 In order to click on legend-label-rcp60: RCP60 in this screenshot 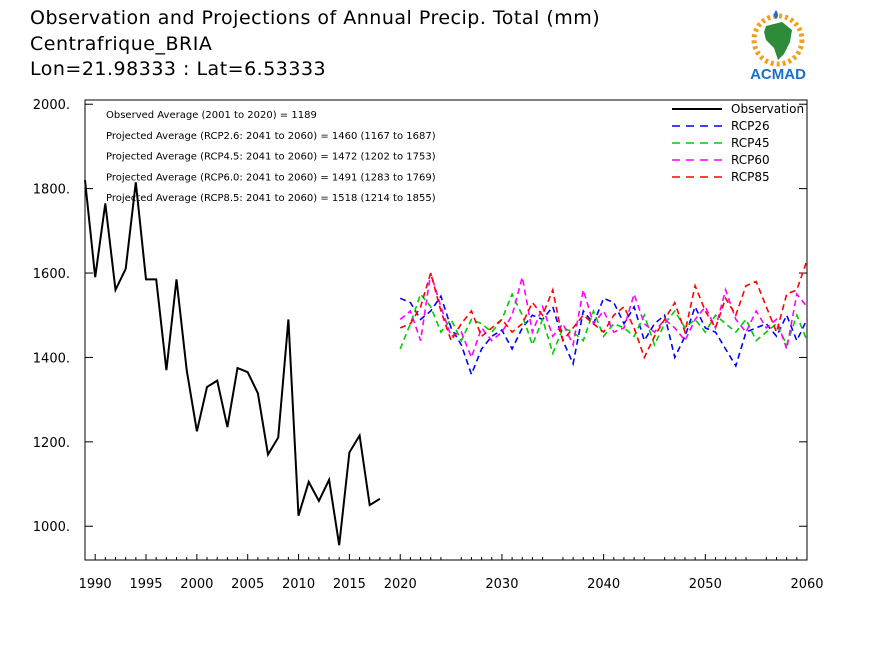, I will do `click(750, 160)`.